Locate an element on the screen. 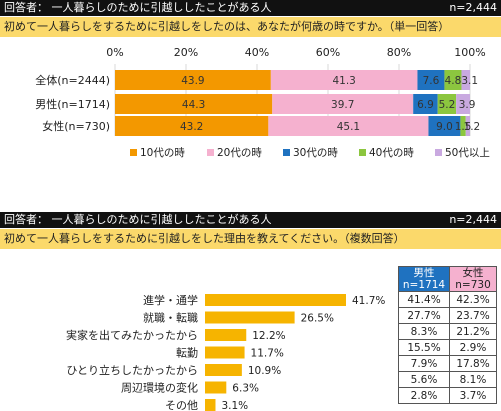 This screenshot has width=501, height=411. top-header-bar: 回答者： 一人暮らしのために引越ししたことがある人 n=2,444 is located at coordinates (250, 8).